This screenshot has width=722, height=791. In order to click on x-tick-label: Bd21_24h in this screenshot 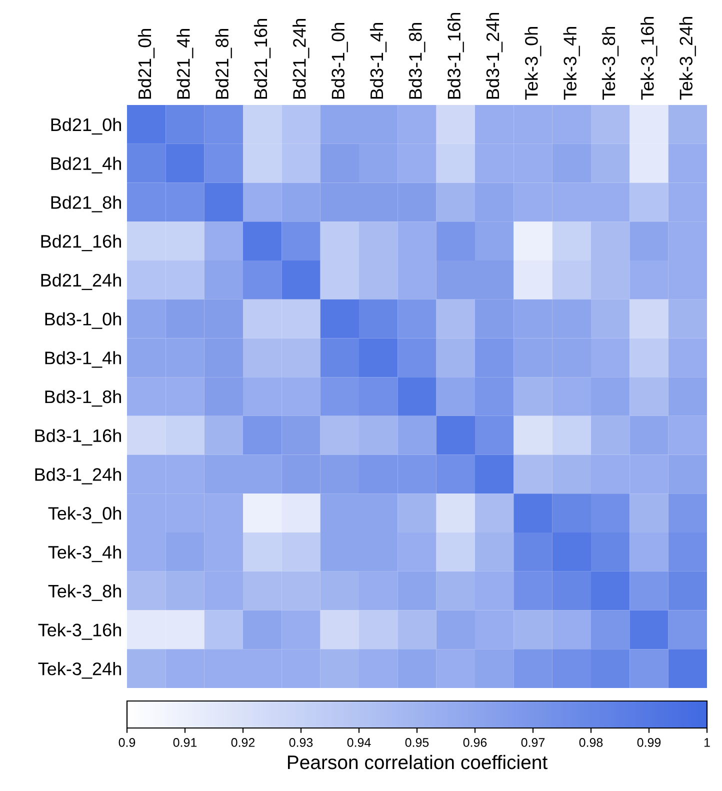, I will do `click(301, 58)`.